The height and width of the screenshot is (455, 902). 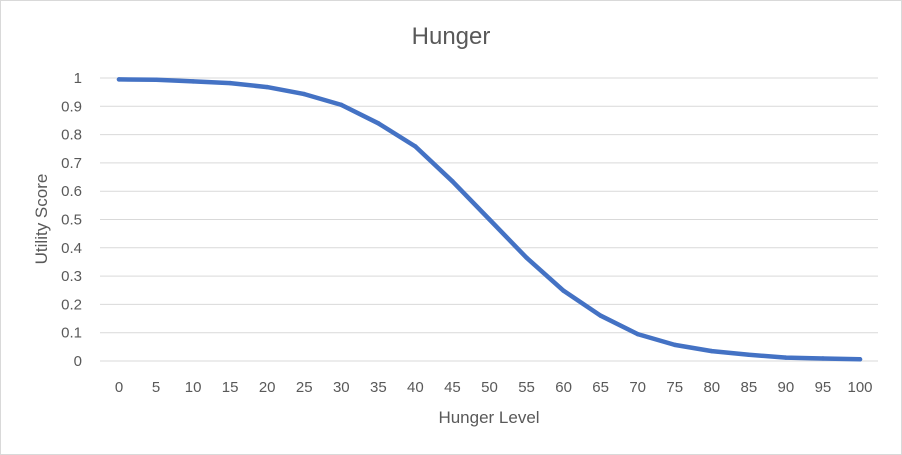 I want to click on x-tick-label: 20, so click(x=267, y=387).